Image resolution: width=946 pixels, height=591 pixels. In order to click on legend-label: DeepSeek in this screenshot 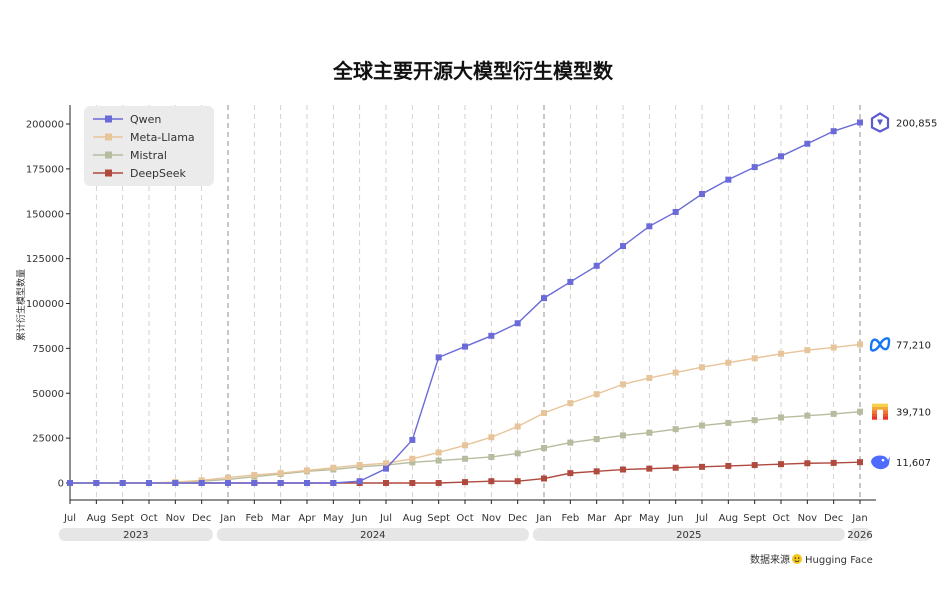, I will do `click(158, 173)`.